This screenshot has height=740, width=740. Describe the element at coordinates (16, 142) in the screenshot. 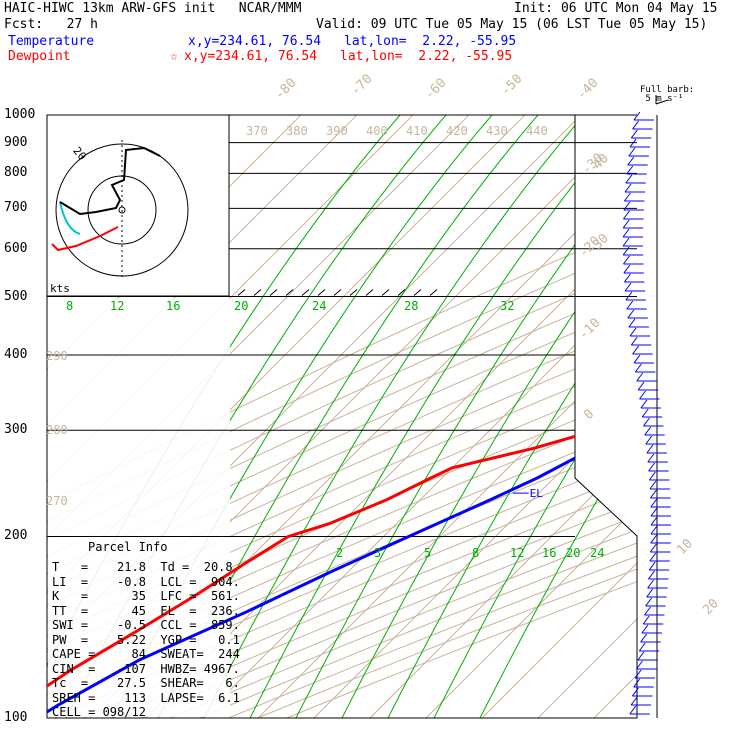

I see `pressure-label: 900` at that location.